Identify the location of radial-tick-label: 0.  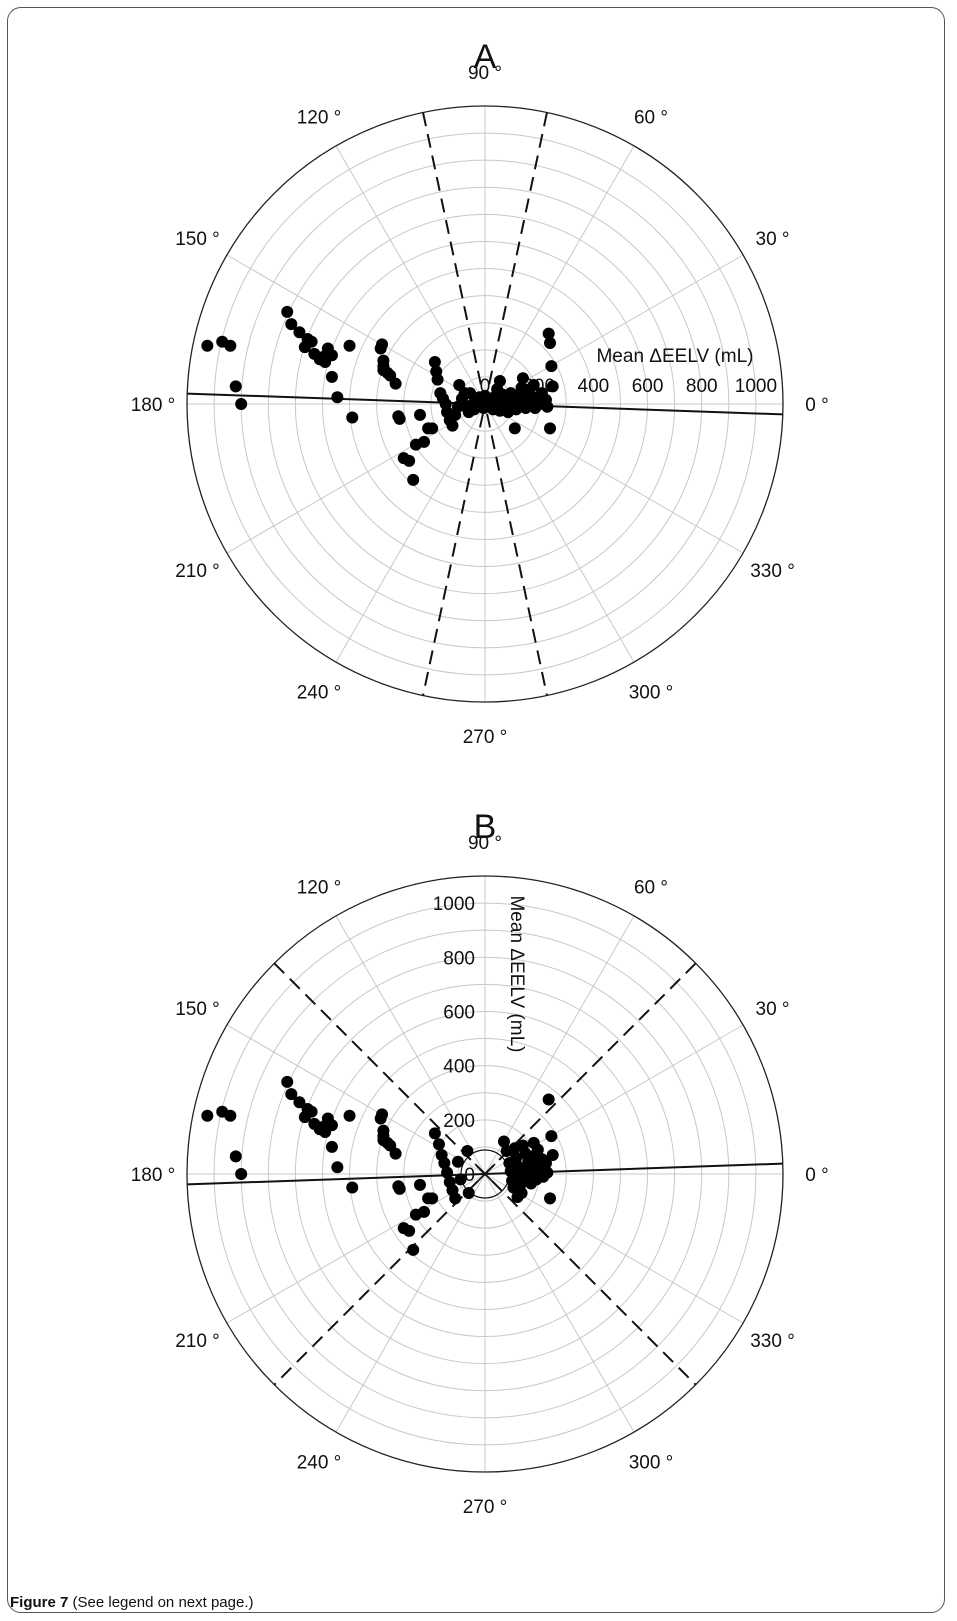
(485, 386).